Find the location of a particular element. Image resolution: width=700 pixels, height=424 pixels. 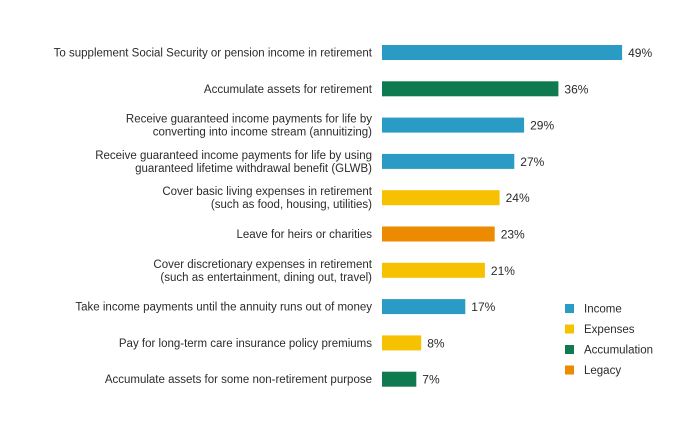

value-label: 49% is located at coordinates (640, 53).